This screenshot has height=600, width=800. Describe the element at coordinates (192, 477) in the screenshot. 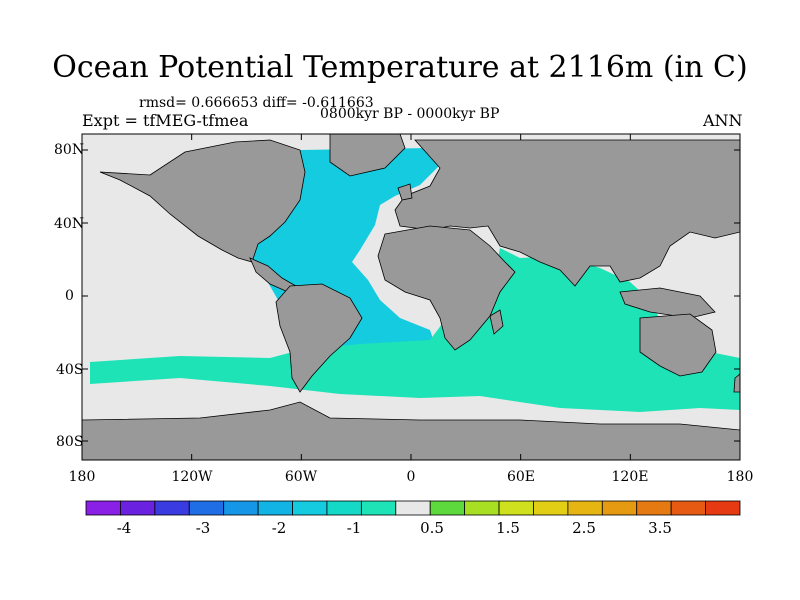

I see `lon-label-120w: 120W` at that location.